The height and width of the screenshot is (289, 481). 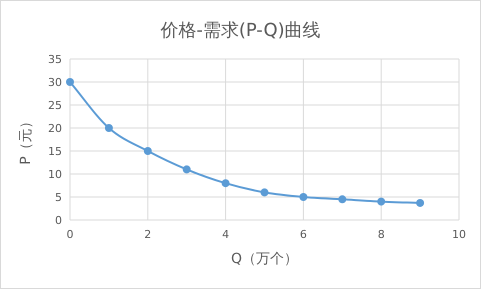 I want to click on x-tick-label: 6, so click(x=303, y=234).